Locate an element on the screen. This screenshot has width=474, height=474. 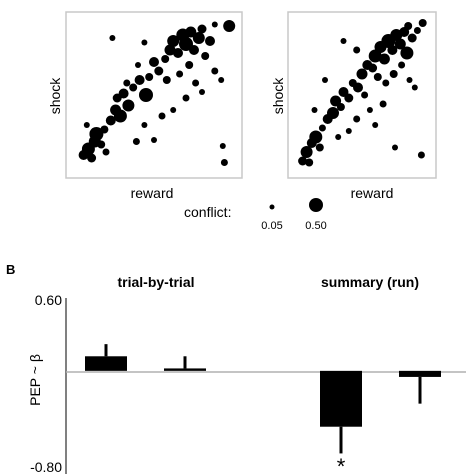
scatter-plot-1-xlabel: reward is located at coordinates (152, 193).